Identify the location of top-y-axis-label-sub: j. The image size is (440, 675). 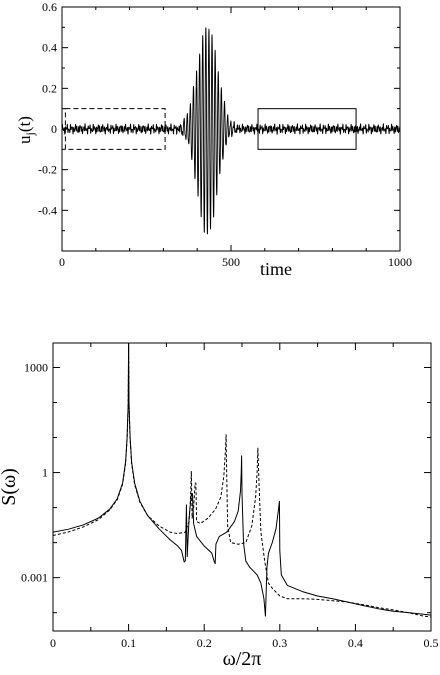
(30, 134).